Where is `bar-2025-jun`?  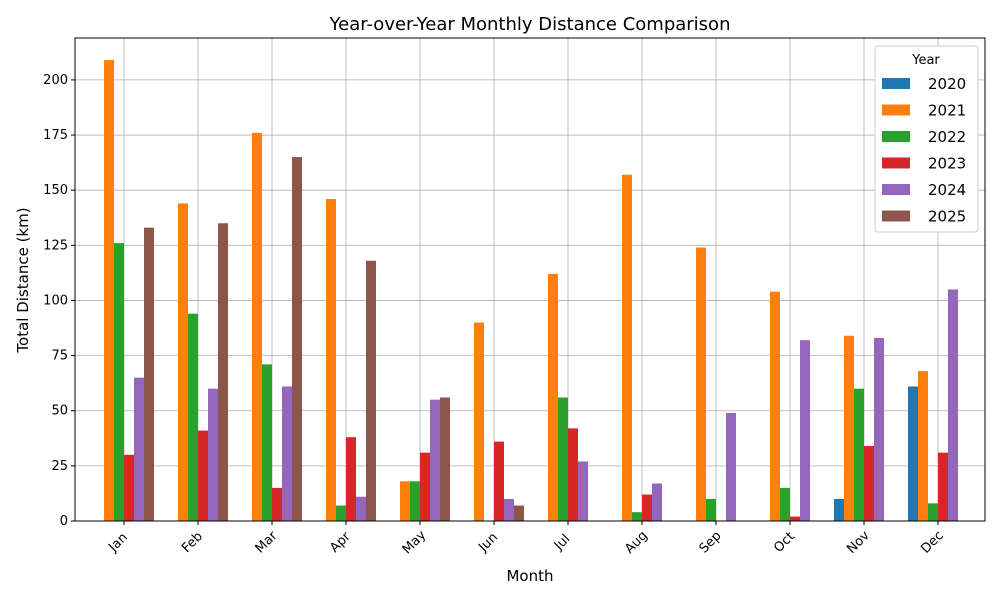
bar-2025-jun is located at coordinates (519, 513).